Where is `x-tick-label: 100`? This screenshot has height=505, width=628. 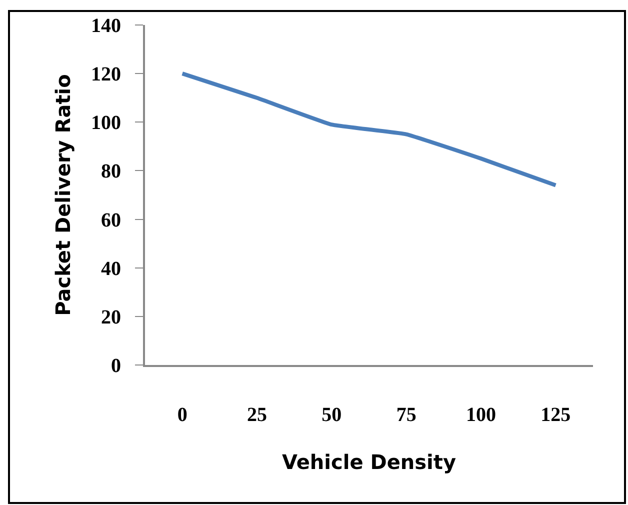
x-tick-label: 100 is located at coordinates (481, 415).